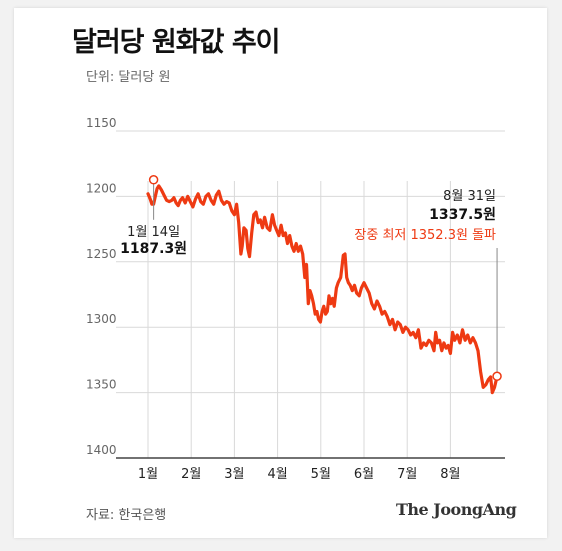  I want to click on y-tick-label: 1350, so click(101, 385).